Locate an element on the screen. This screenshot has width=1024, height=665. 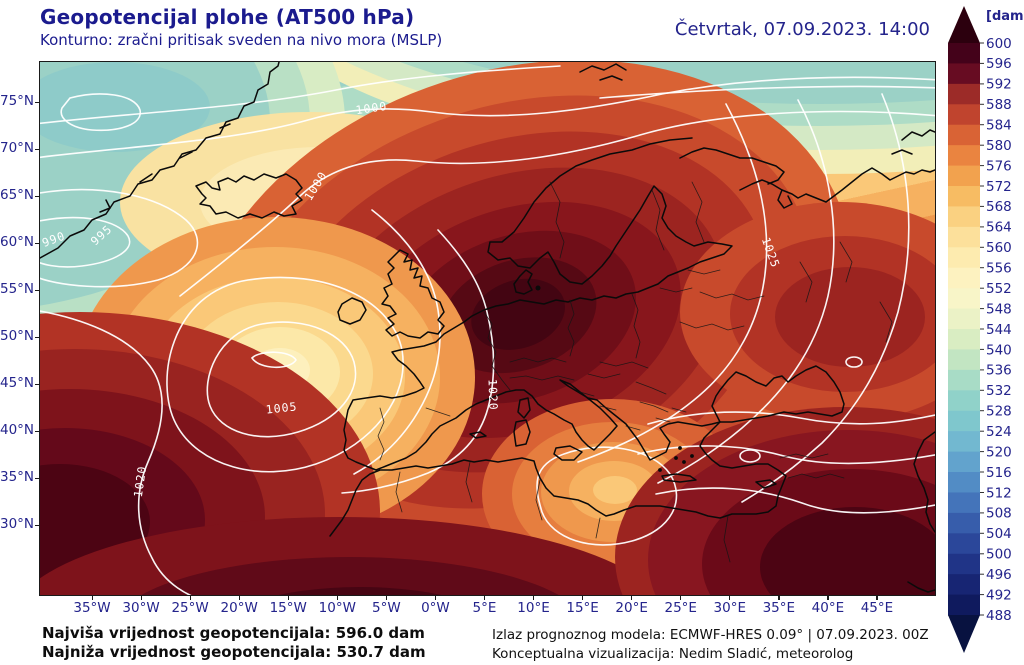
lat-tick-label: 65°N is located at coordinates (17, 195).